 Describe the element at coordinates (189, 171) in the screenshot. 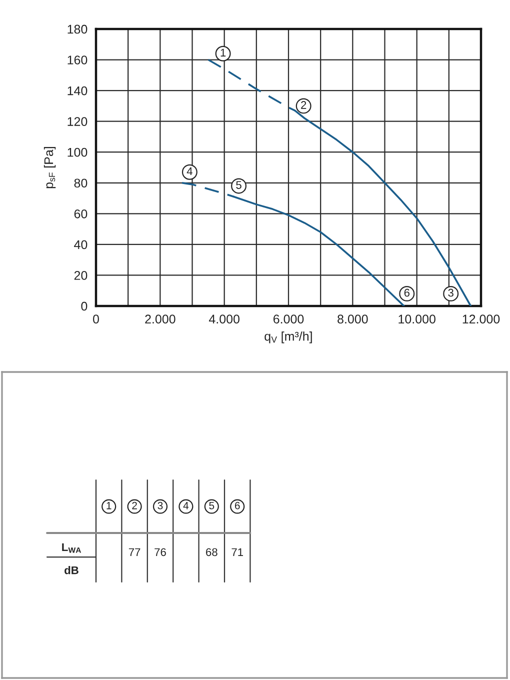

I see `annotation: 4` at that location.